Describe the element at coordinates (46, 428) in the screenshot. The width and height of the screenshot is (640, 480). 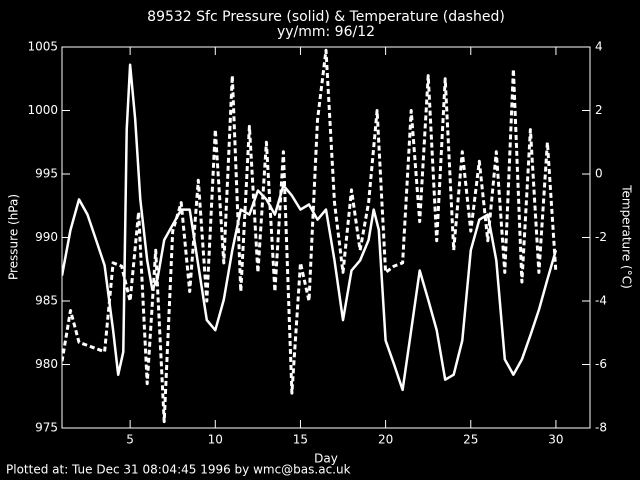
I see `y-tick-label: 975` at that location.